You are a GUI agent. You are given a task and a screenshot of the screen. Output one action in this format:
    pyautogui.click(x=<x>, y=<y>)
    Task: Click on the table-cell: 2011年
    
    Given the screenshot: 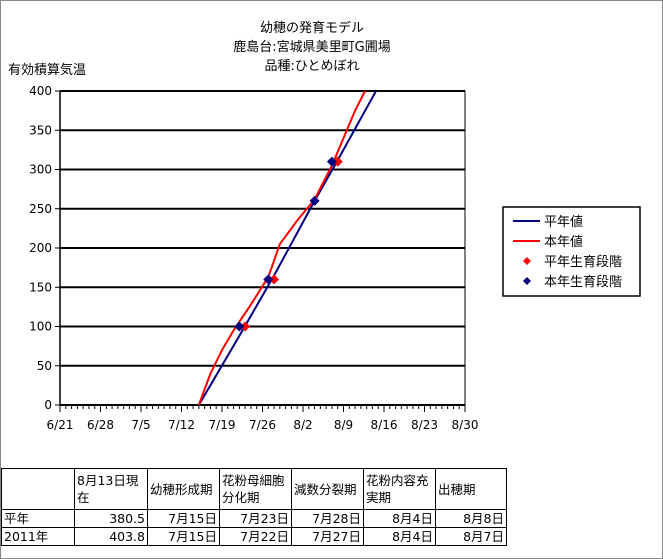 What is the action you would take?
    pyautogui.click(x=38, y=536)
    